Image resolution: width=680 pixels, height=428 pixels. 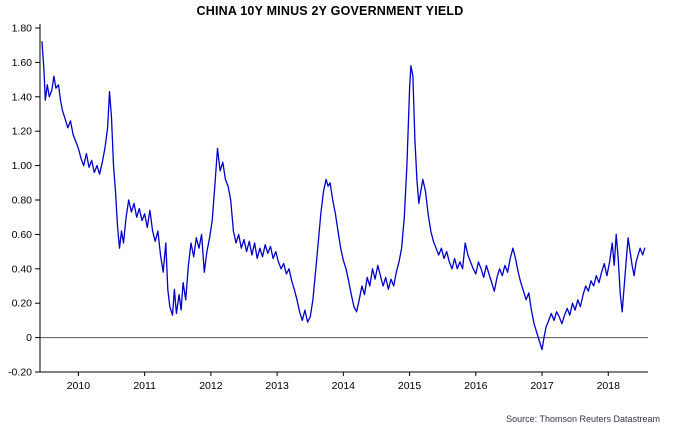 I want to click on x-tick-label: 2014, so click(x=344, y=386).